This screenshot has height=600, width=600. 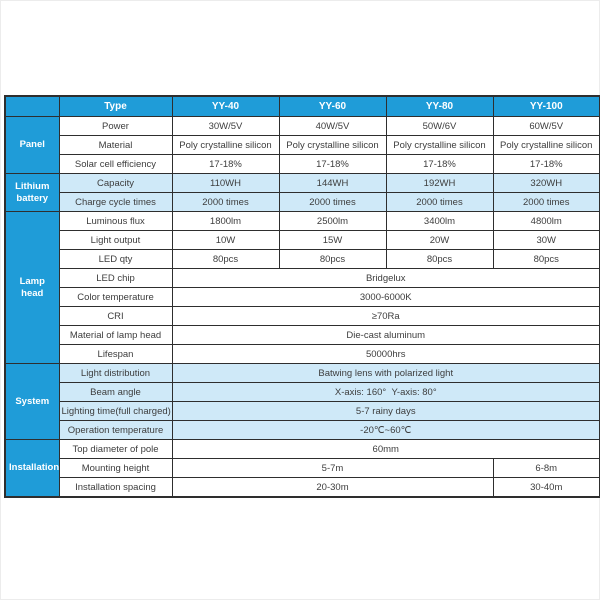 I want to click on row-label-charge-cycle-times: Charge cycle times, so click(x=115, y=202).